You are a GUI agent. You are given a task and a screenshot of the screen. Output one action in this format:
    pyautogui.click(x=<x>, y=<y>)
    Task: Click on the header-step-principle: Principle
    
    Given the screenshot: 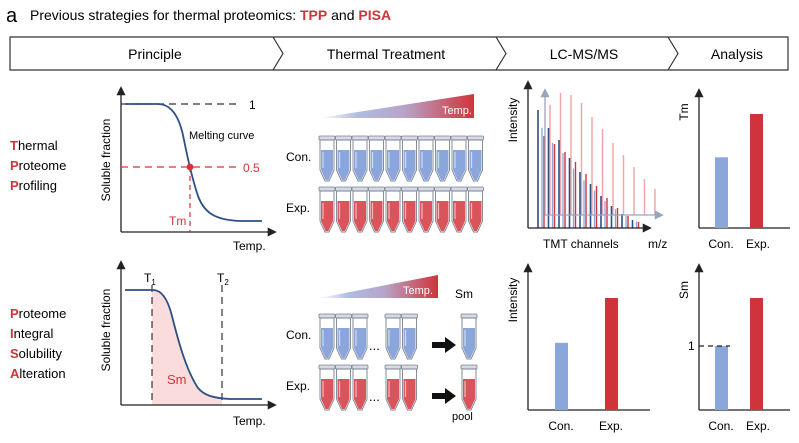 What is the action you would take?
    pyautogui.click(x=155, y=54)
    